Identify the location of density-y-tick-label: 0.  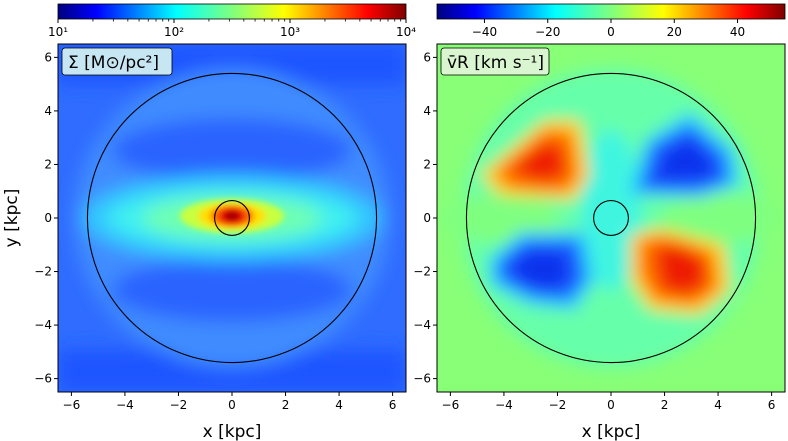
(48, 218).